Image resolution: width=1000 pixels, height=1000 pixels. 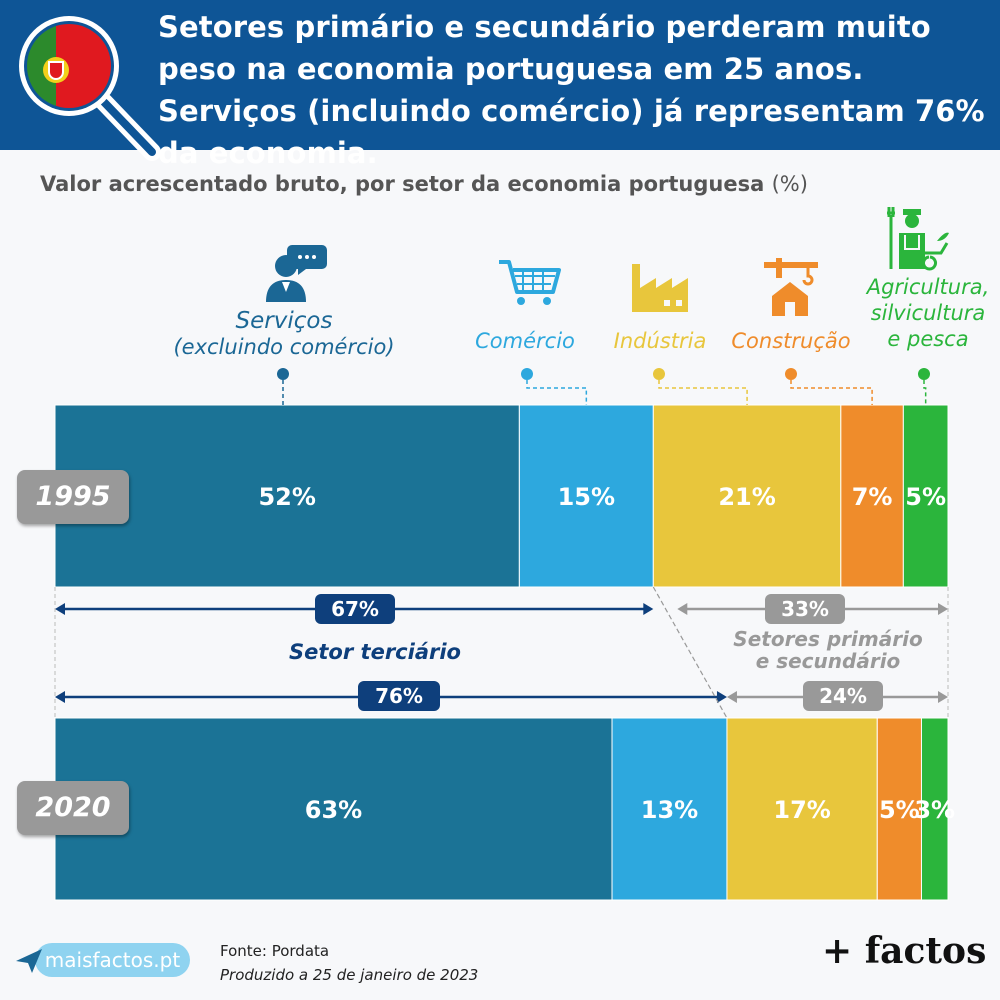 I want to click on label-servicos: Serviços (excluindo comércio), so click(x=284, y=334).